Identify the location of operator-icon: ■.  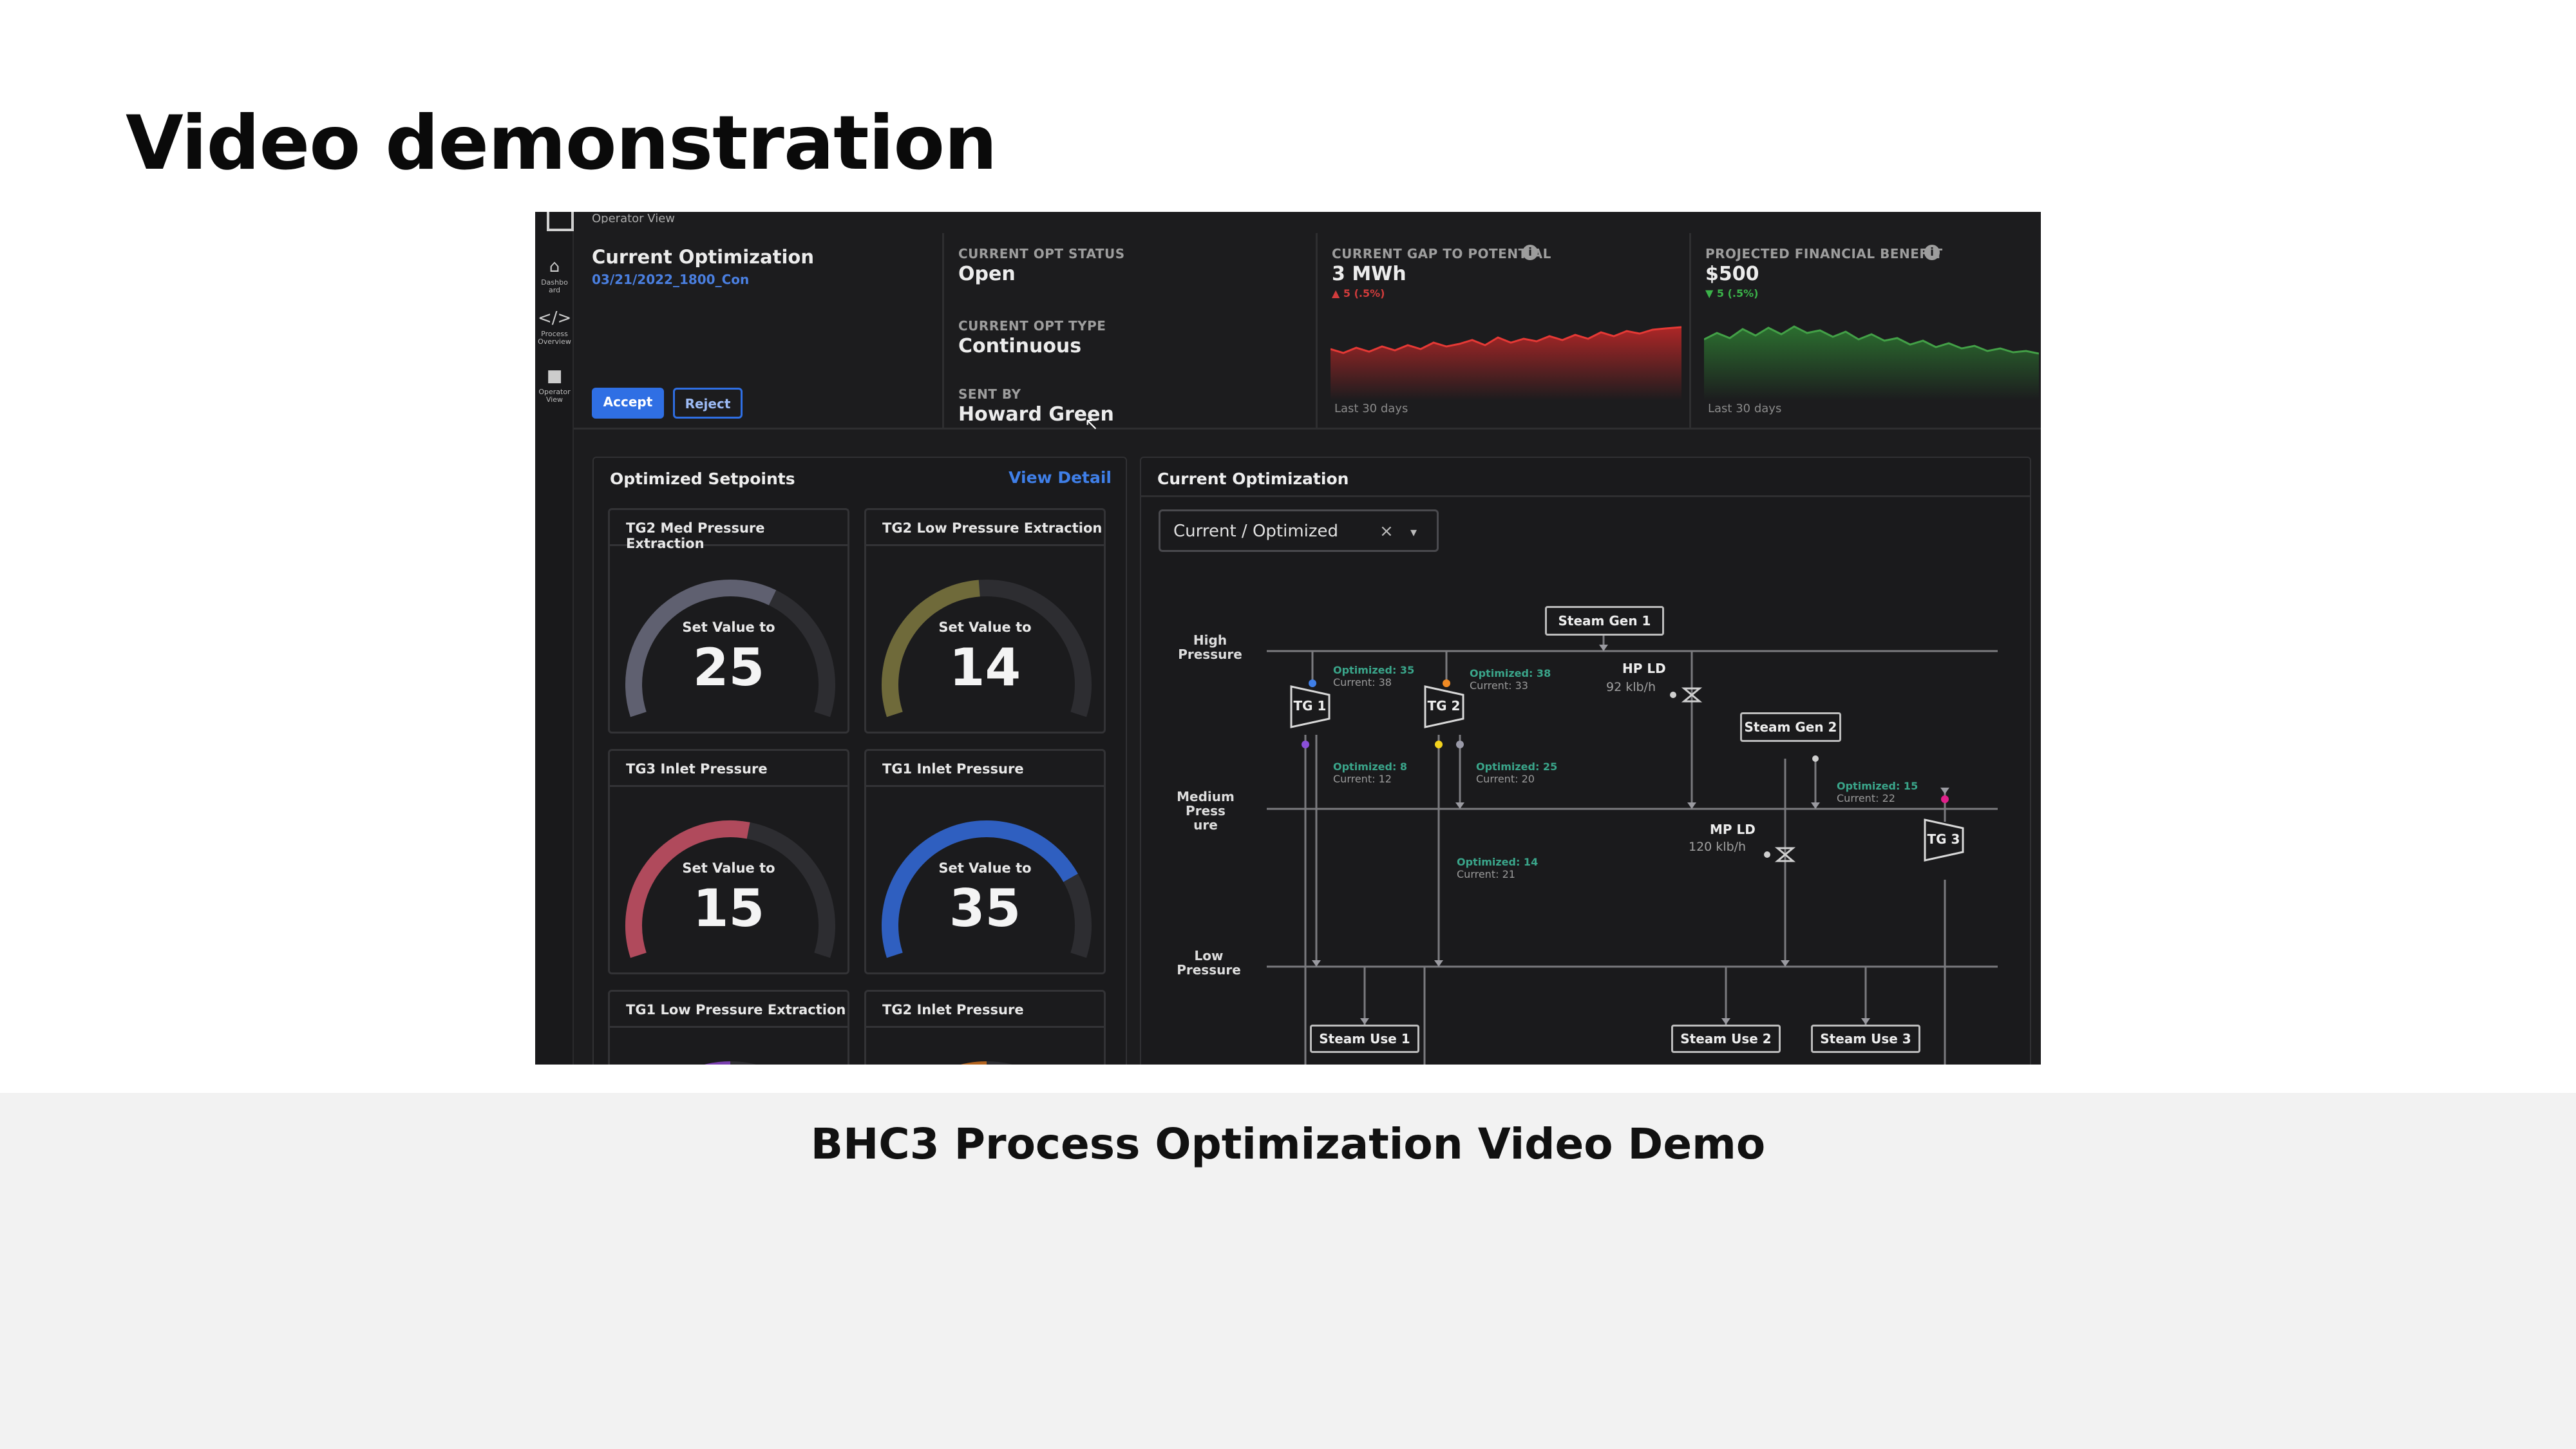
(554, 376).